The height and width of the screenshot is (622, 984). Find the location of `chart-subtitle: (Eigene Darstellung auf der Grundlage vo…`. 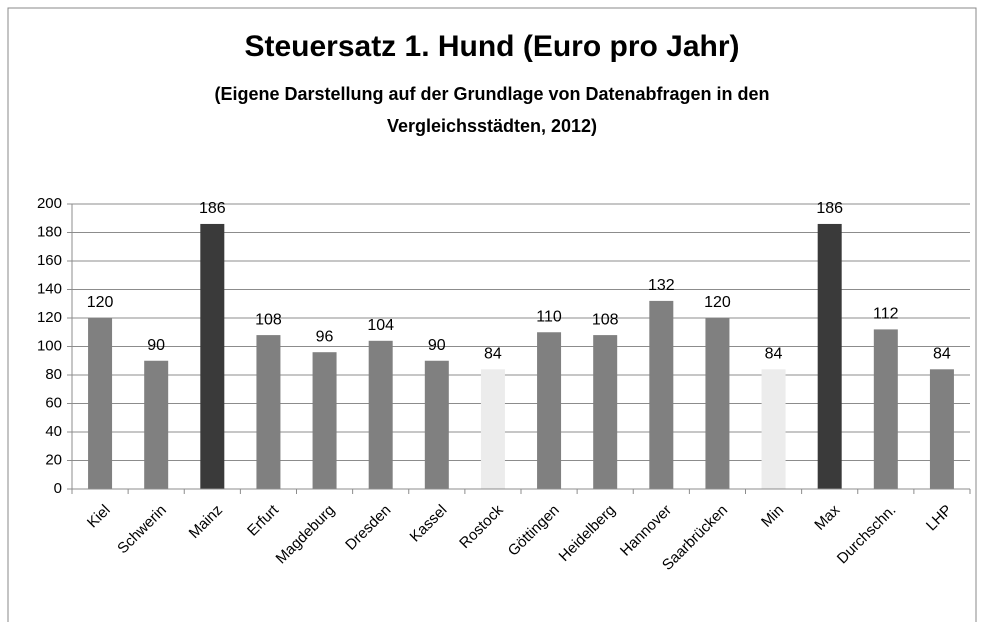

chart-subtitle: (Eigene Darstellung auf der Grundlage vo… is located at coordinates (491, 94).